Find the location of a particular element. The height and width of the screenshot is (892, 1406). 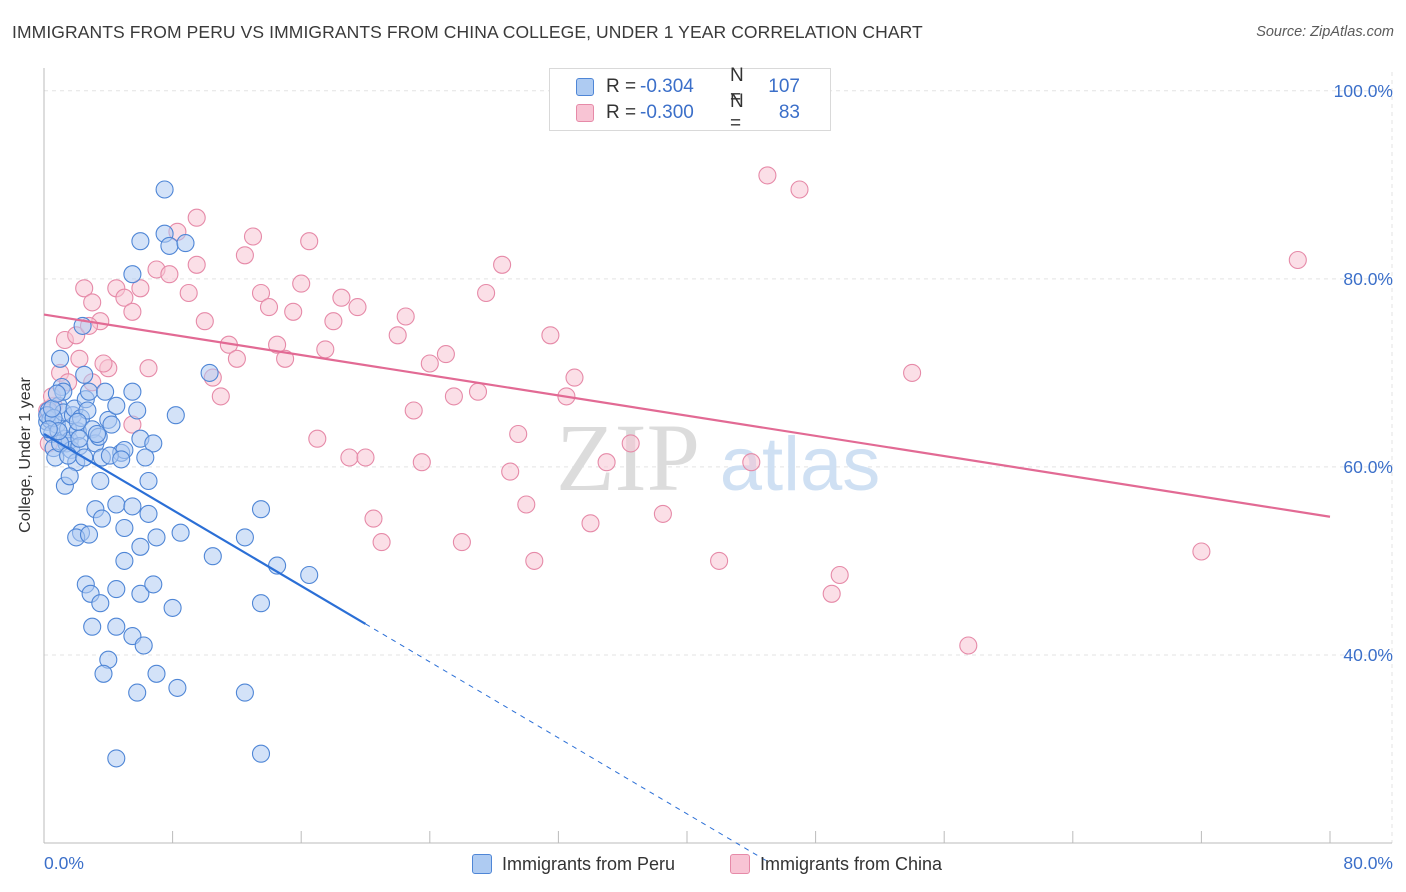

china-n-value: 83 is located at coordinates (789, 112).